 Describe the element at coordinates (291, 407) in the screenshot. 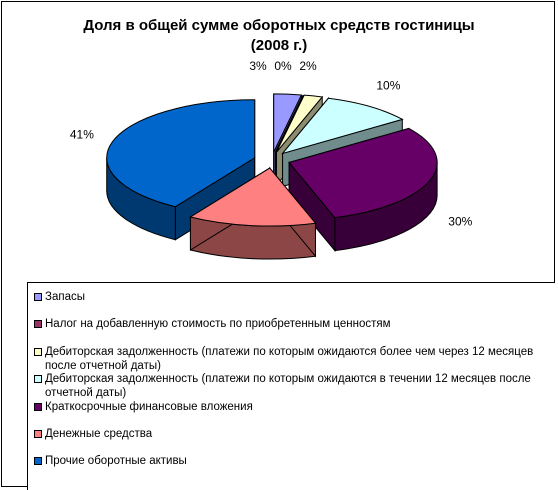

I see `legend-item-5: Краткосрочные финансовые вложения` at that location.